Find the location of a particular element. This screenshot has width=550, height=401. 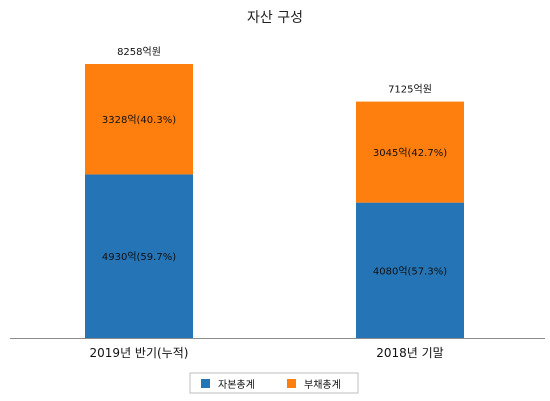

legend-frame is located at coordinates (274, 383).